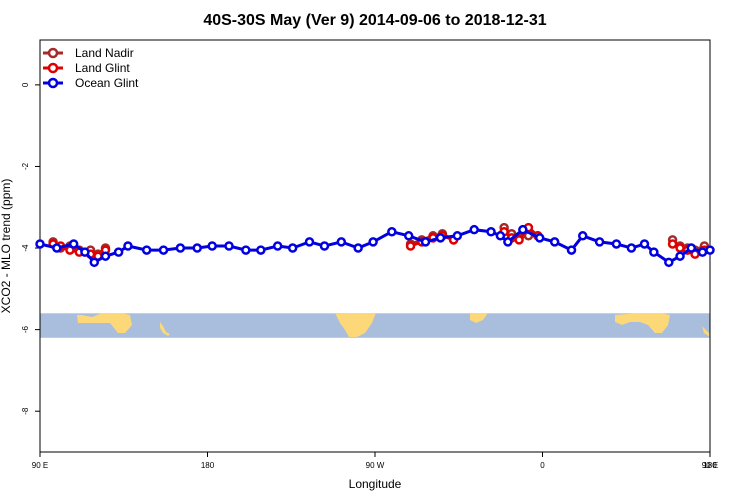 The image size is (750, 500). I want to click on x-tick-label: 0, so click(542, 465).